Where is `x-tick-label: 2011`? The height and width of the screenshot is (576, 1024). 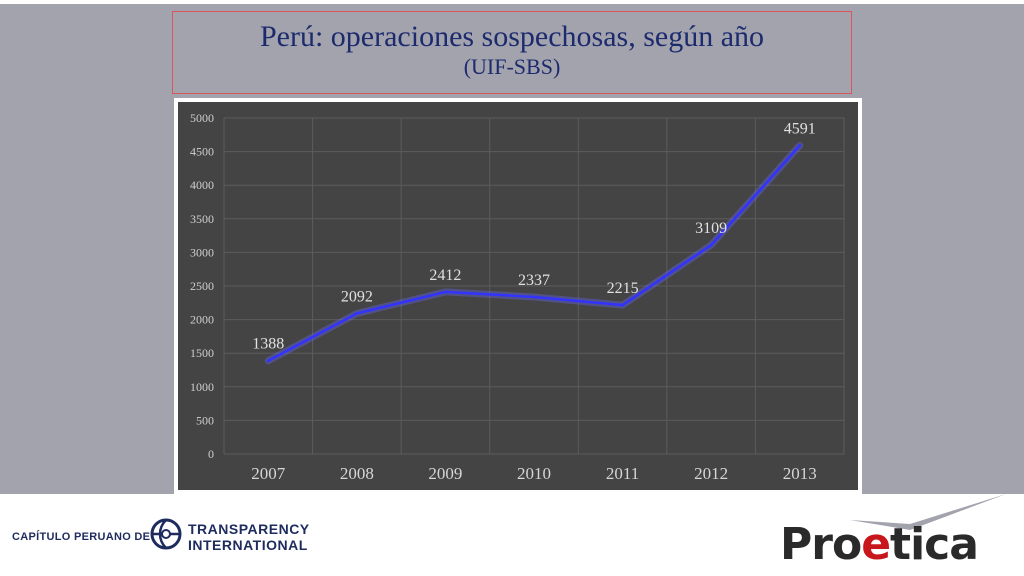 x-tick-label: 2011 is located at coordinates (622, 473).